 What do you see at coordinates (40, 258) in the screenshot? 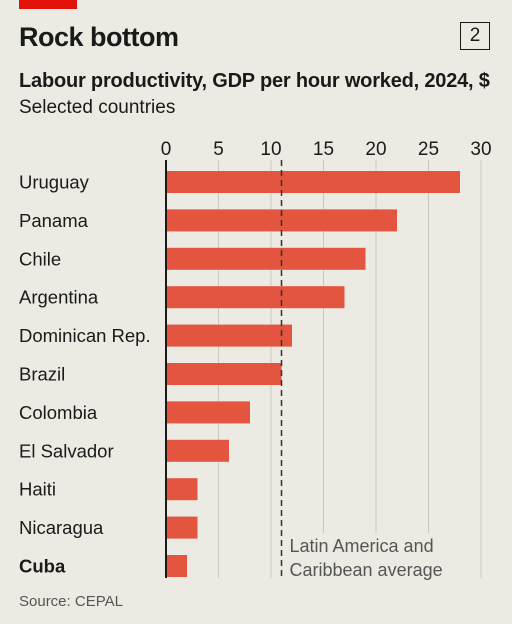
I see `category-label: Chile` at bounding box center [40, 258].